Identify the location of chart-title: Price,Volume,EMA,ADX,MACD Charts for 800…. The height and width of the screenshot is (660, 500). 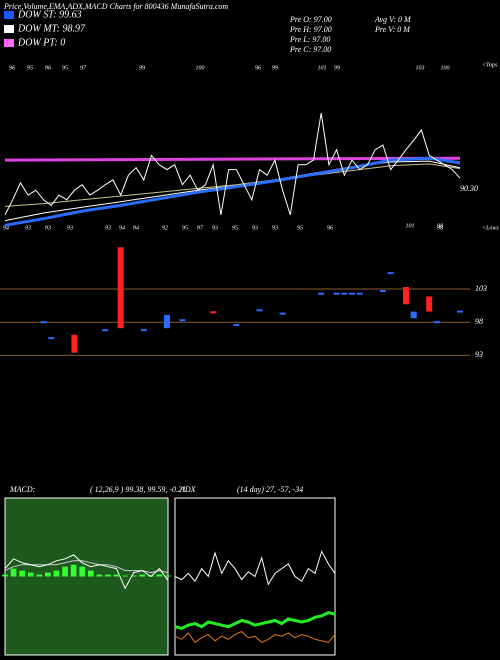
(115, 6).